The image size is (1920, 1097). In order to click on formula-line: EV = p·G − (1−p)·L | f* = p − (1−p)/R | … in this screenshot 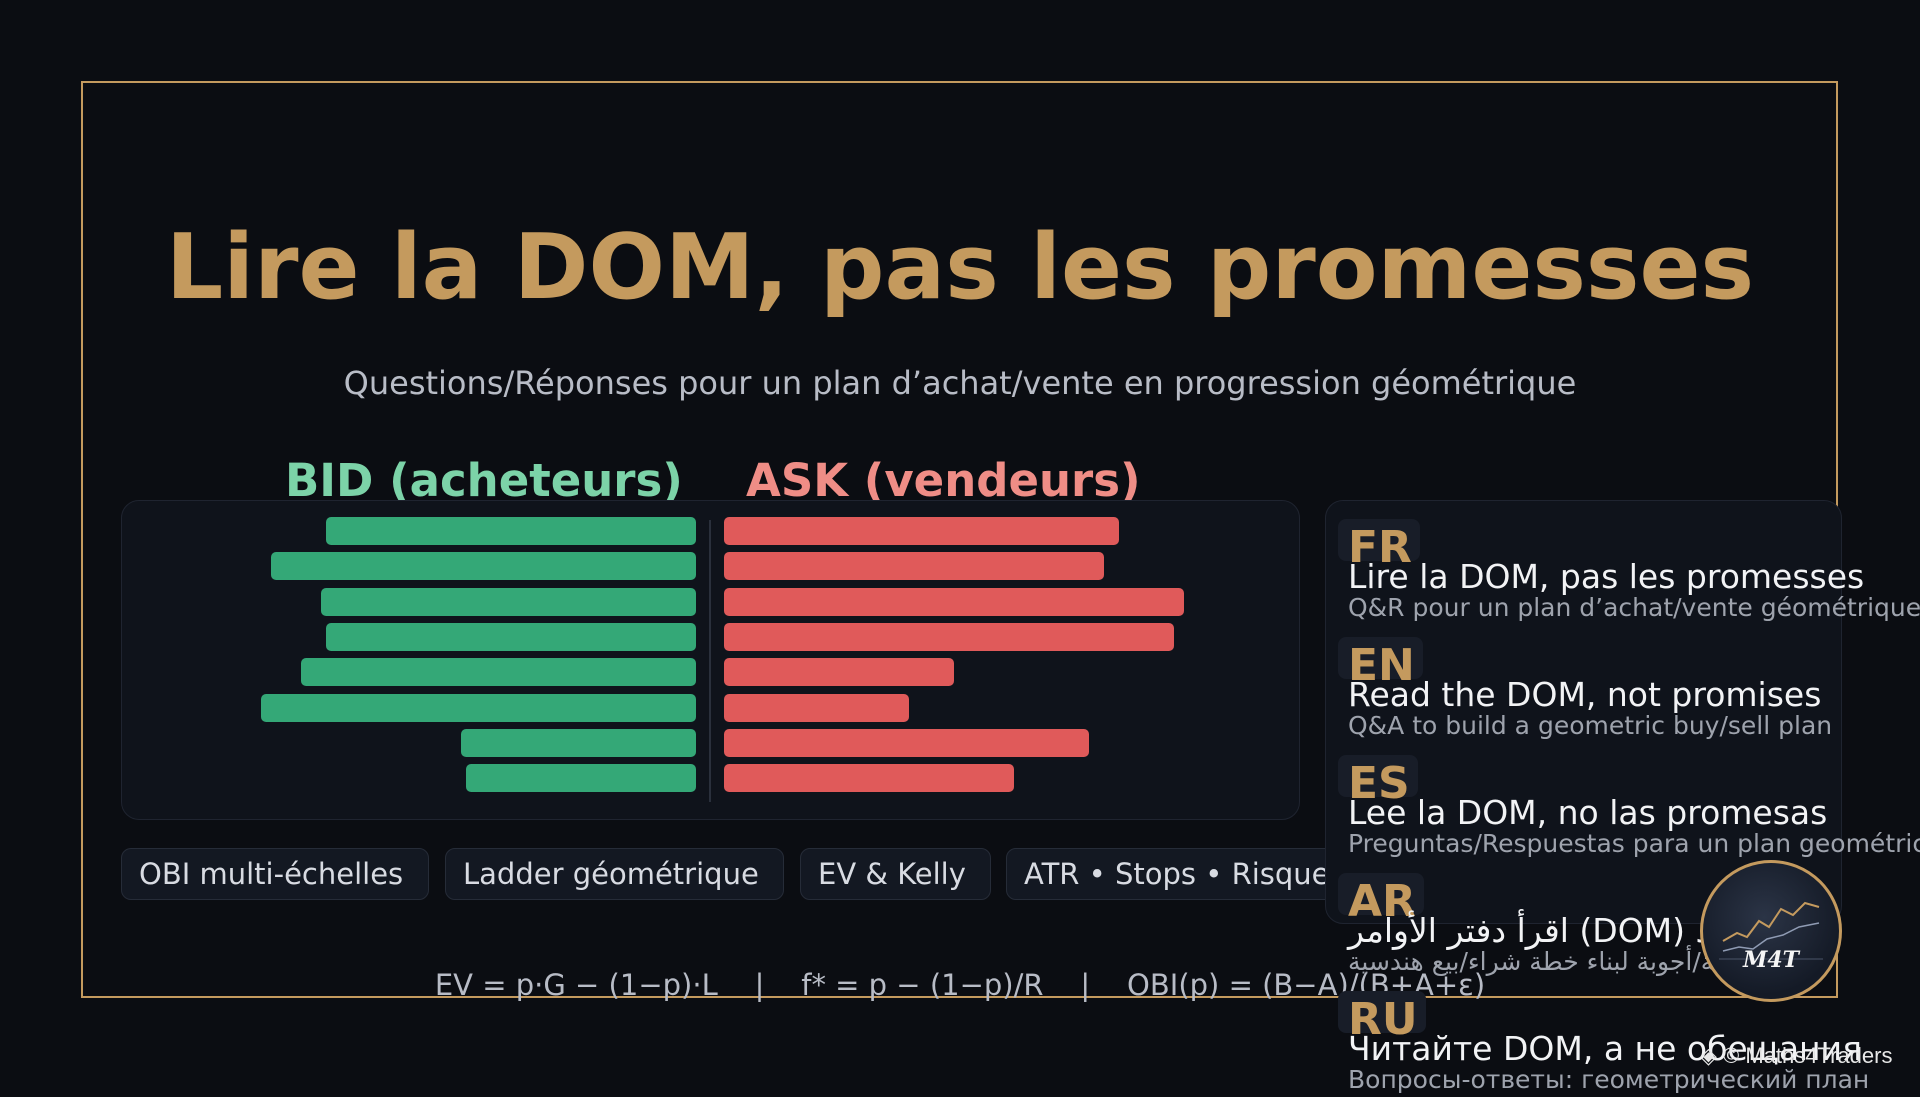, I will do `click(960, 985)`.